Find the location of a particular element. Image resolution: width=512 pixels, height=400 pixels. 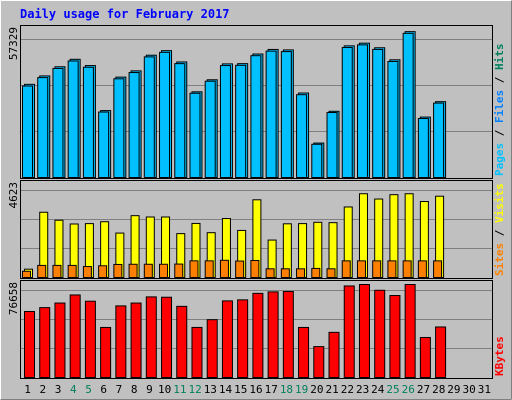

x-tick-label-day-10: 10 is located at coordinates (164, 389).